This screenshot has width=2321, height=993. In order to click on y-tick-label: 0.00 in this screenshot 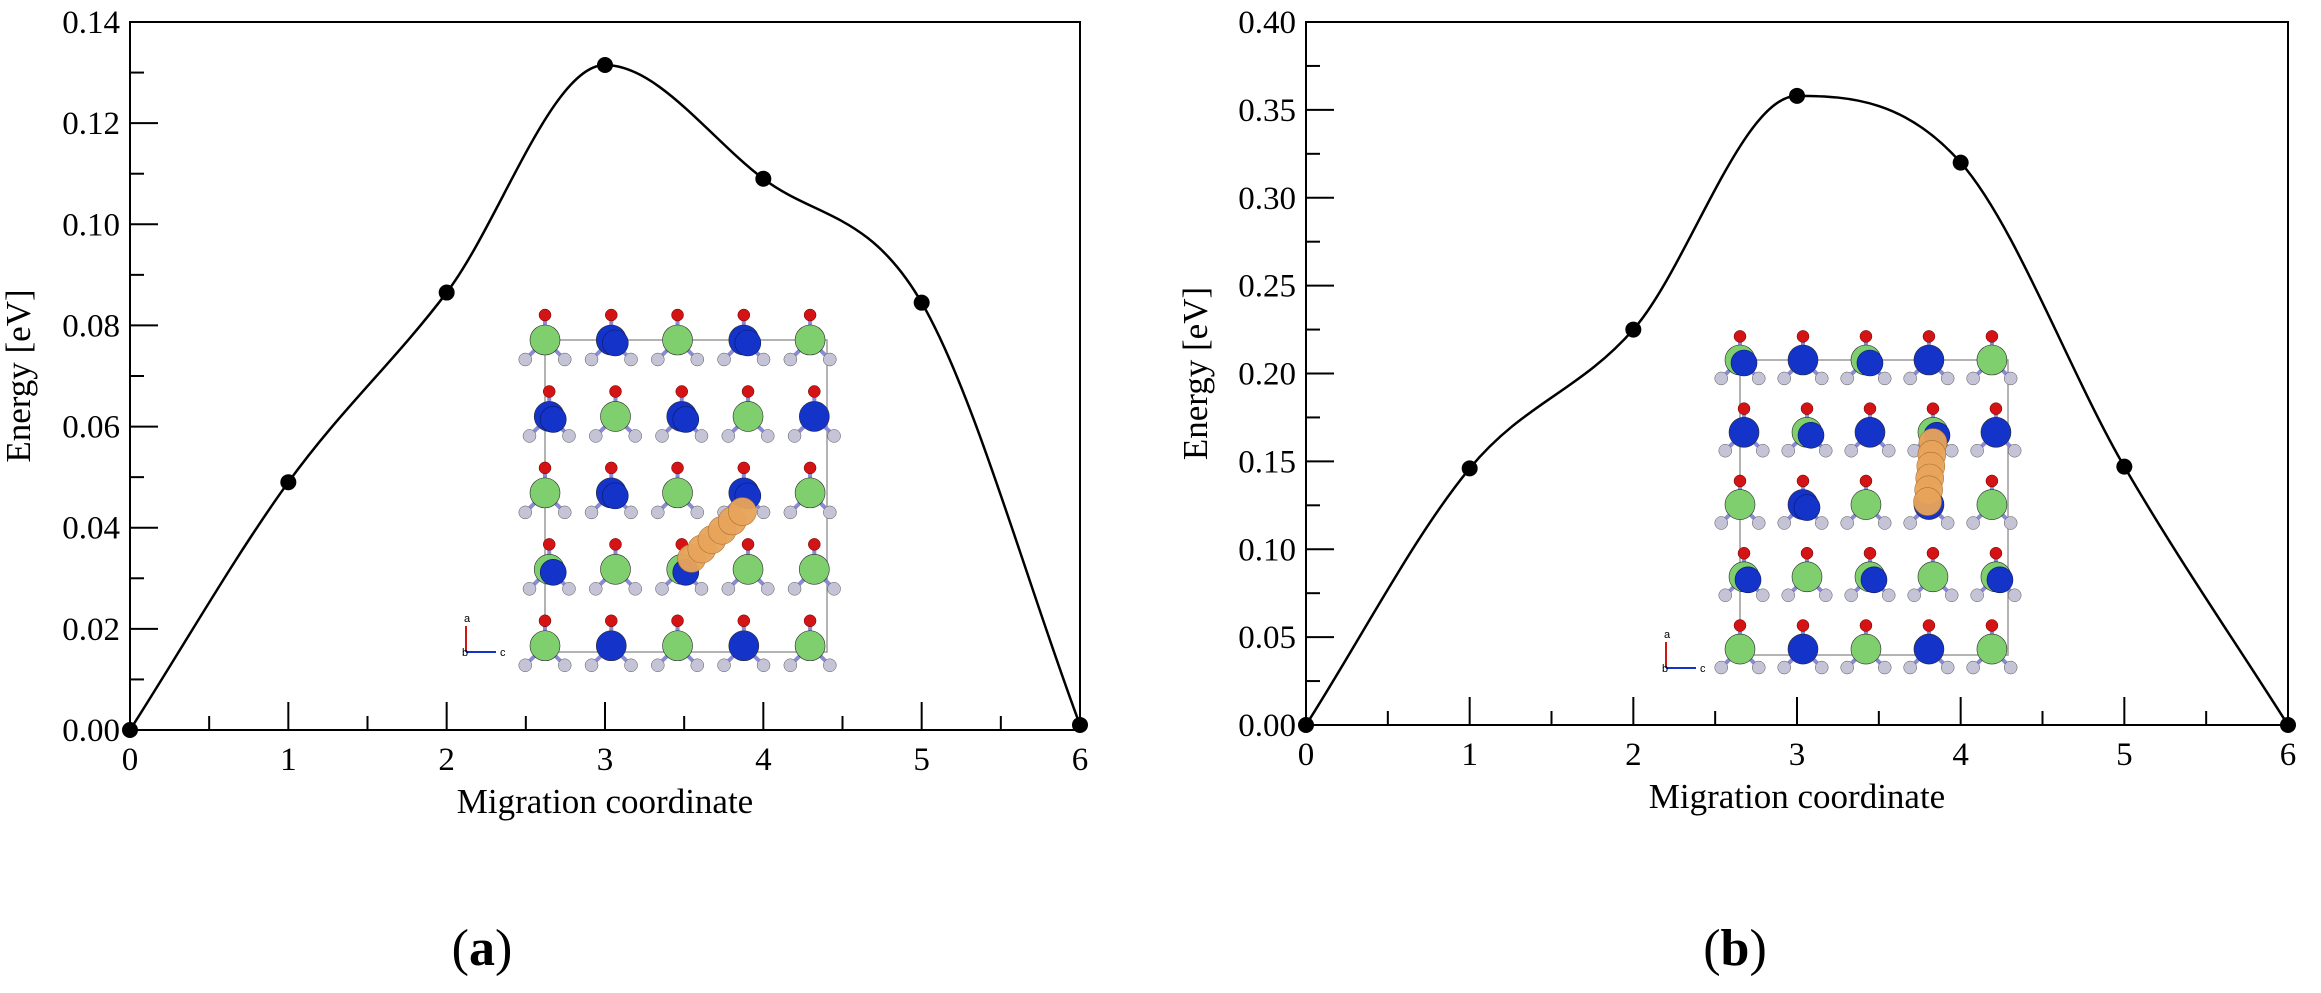, I will do `click(91, 731)`.